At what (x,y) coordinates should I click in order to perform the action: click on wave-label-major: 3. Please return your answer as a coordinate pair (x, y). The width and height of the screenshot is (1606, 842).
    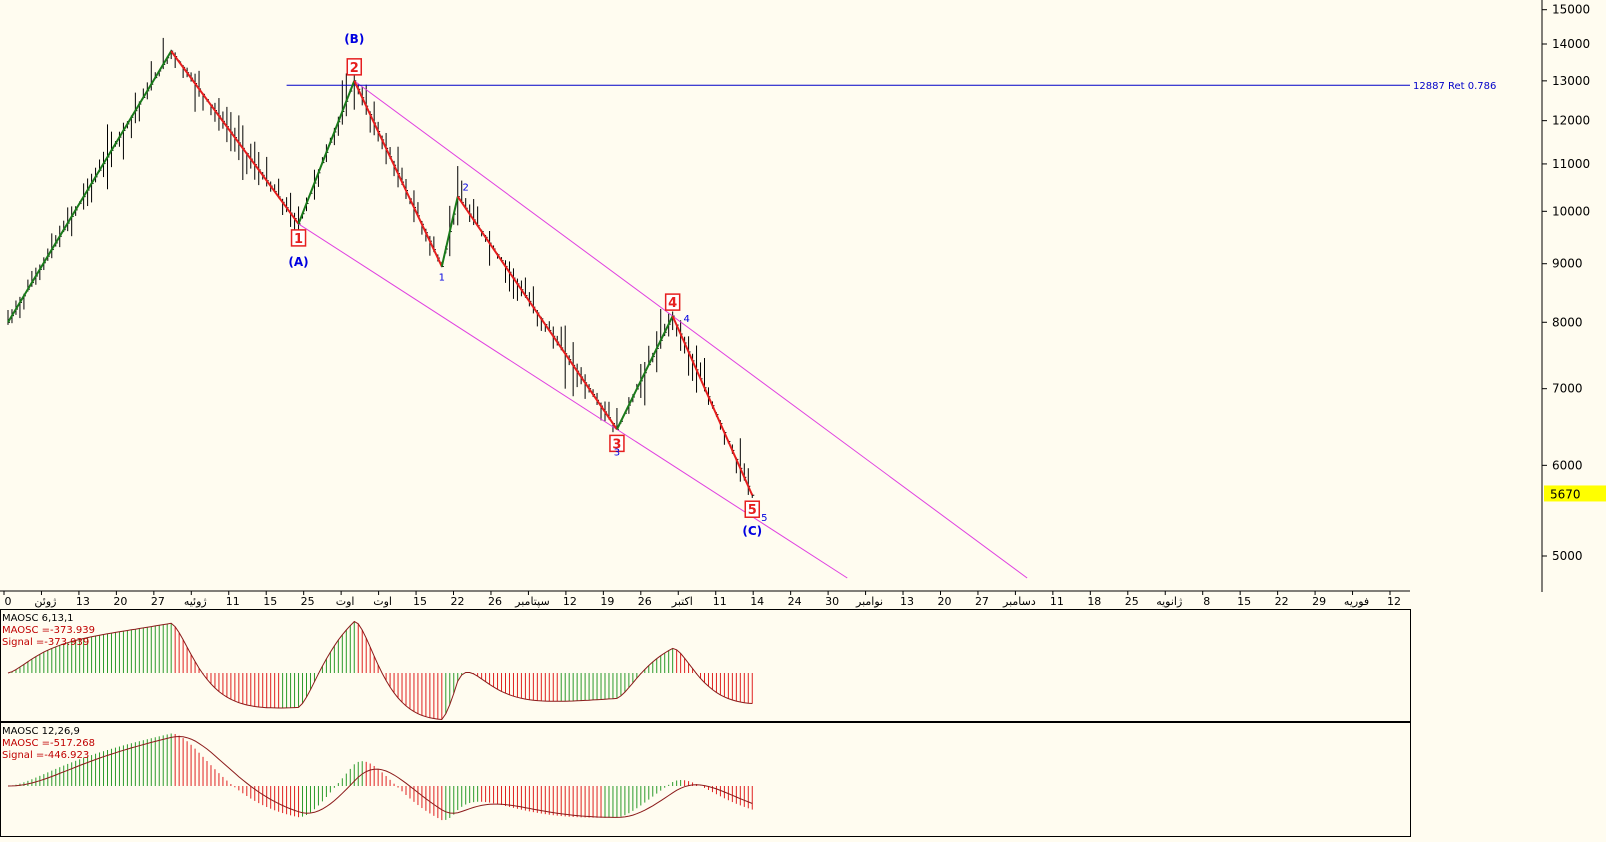
    Looking at the image, I should click on (616, 444).